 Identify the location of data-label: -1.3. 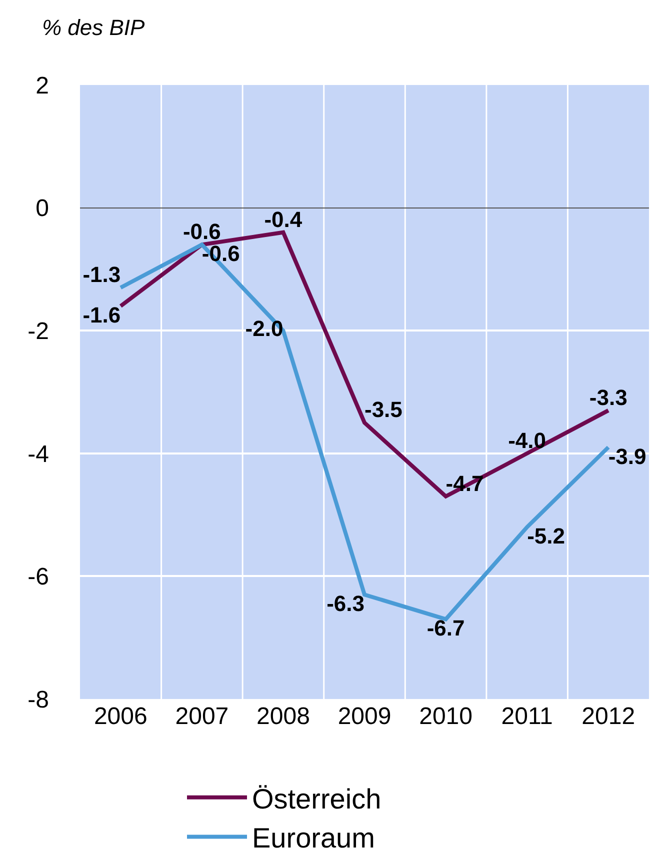
(101, 275).